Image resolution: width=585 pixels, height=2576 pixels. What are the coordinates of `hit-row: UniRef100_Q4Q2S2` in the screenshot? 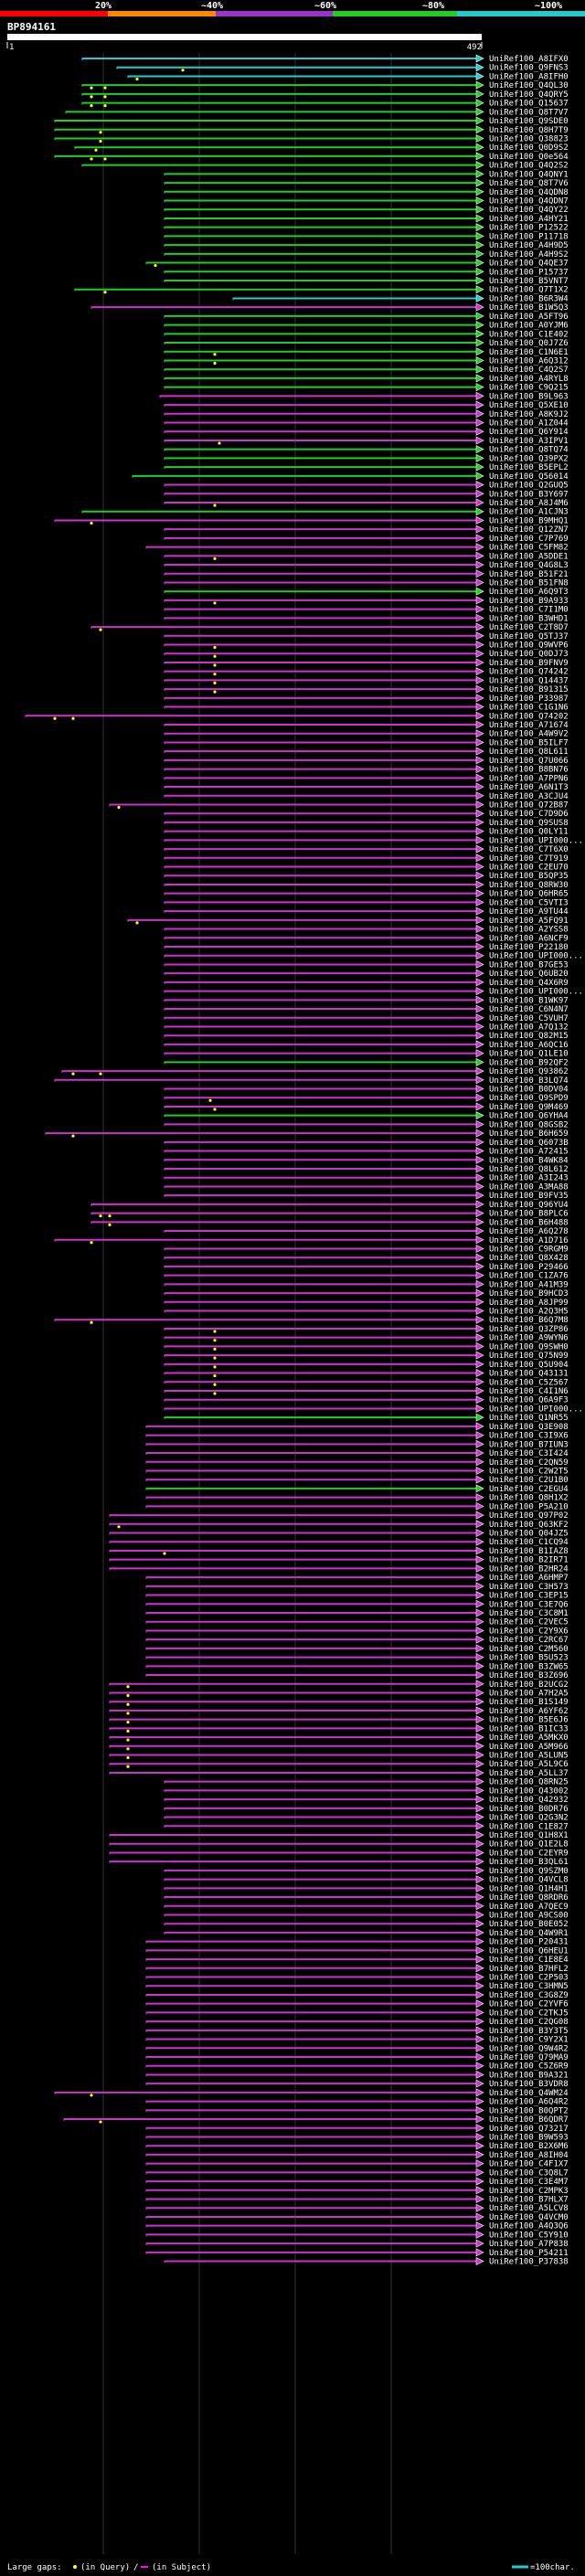 It's located at (325, 166).